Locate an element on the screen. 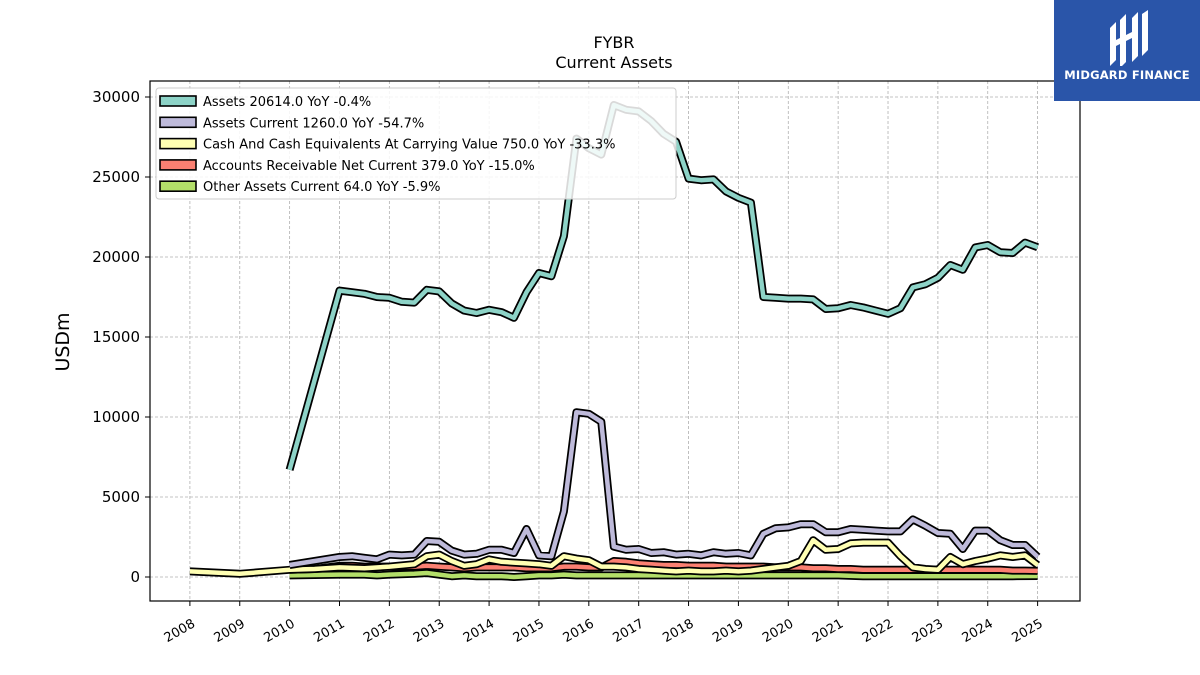 This screenshot has width=1200, height=675. x-tick-label: 2022 is located at coordinates (878, 631).